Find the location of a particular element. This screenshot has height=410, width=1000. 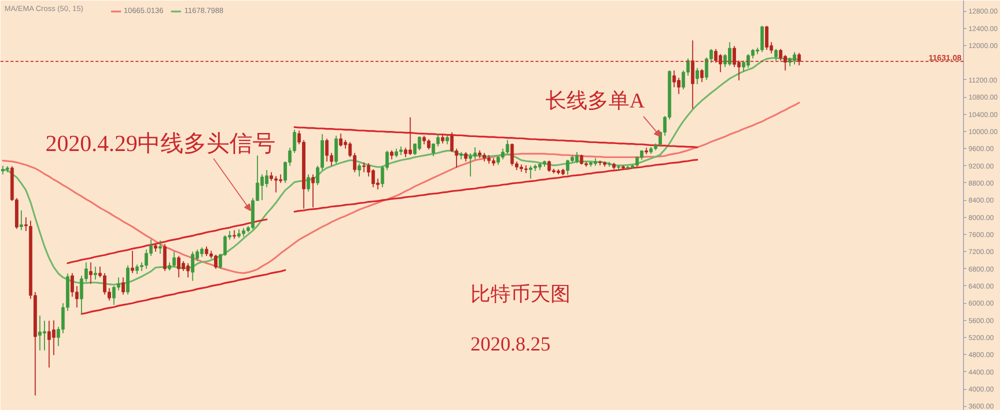

annotation: 2020.4.29中线多头信号 is located at coordinates (161, 143).